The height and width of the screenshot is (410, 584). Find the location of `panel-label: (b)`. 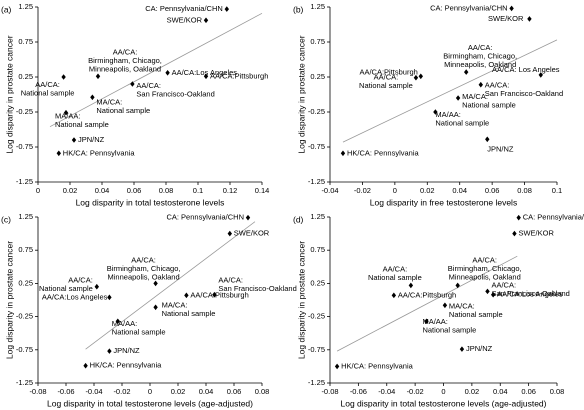

panel-label: (b) is located at coordinates (298, 9).